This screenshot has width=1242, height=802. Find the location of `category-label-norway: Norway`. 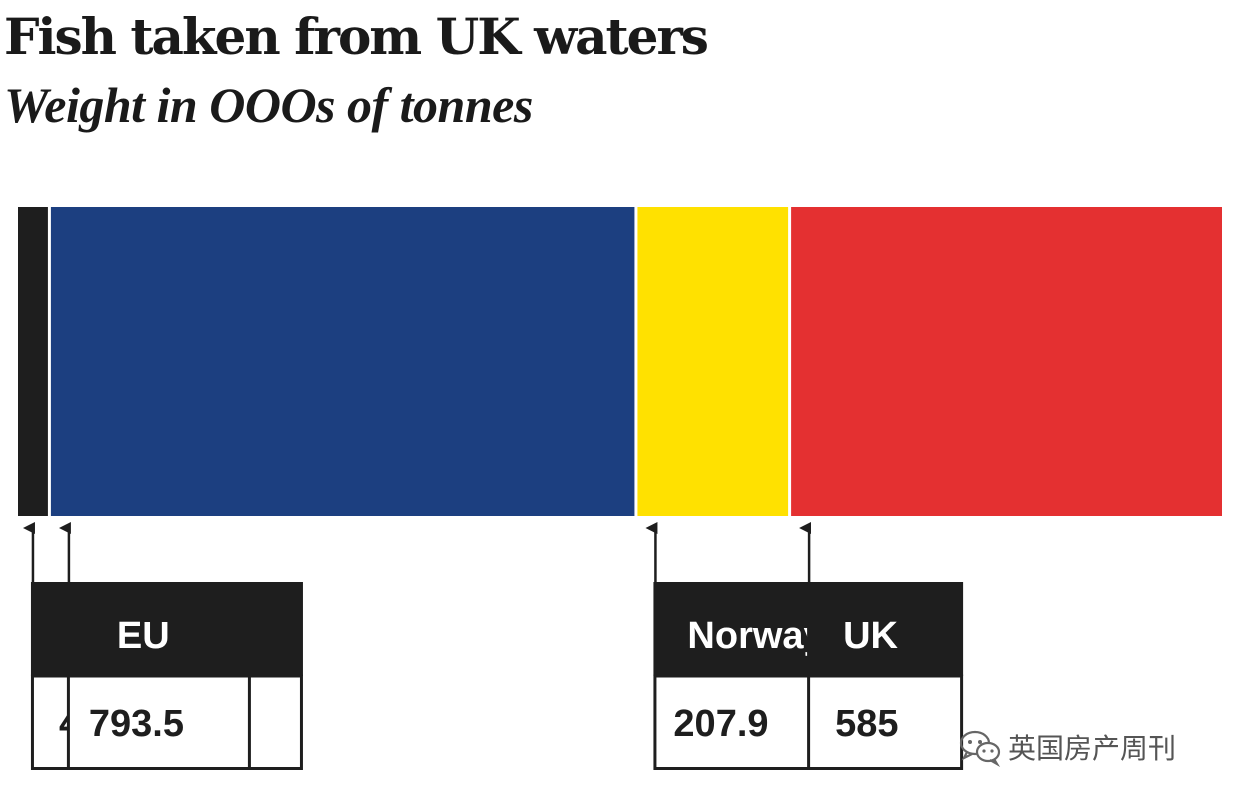

category-label-norway: Norway is located at coordinates (755, 636).